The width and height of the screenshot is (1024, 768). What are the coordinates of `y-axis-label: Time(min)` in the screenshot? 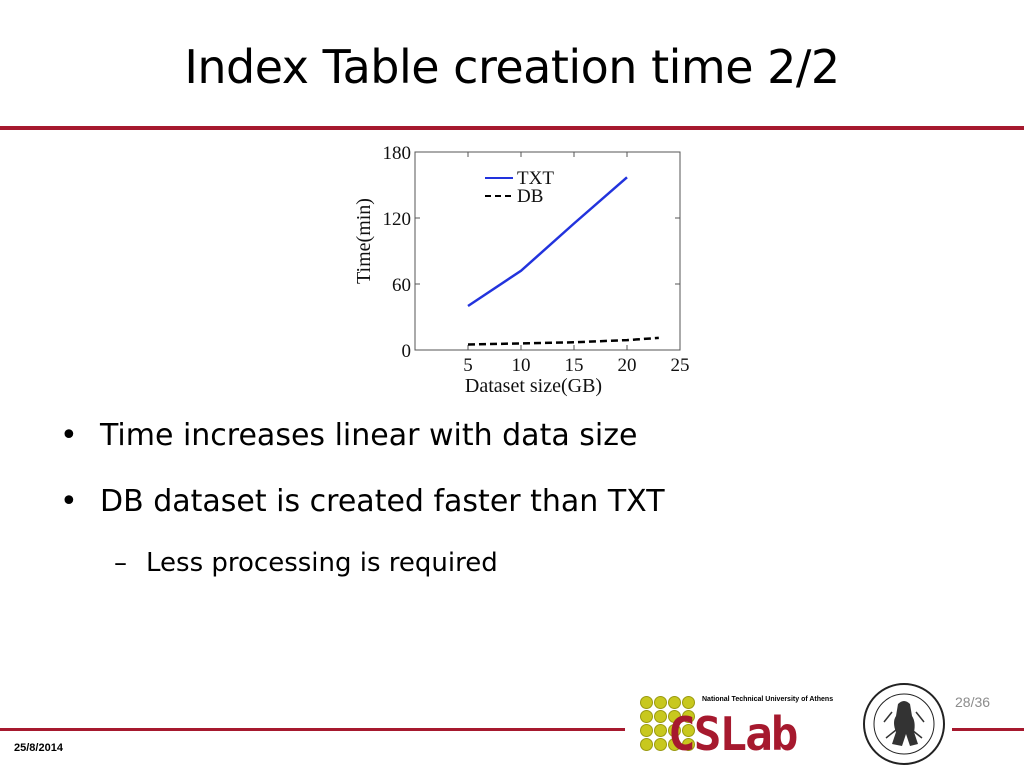 It's located at (364, 241).